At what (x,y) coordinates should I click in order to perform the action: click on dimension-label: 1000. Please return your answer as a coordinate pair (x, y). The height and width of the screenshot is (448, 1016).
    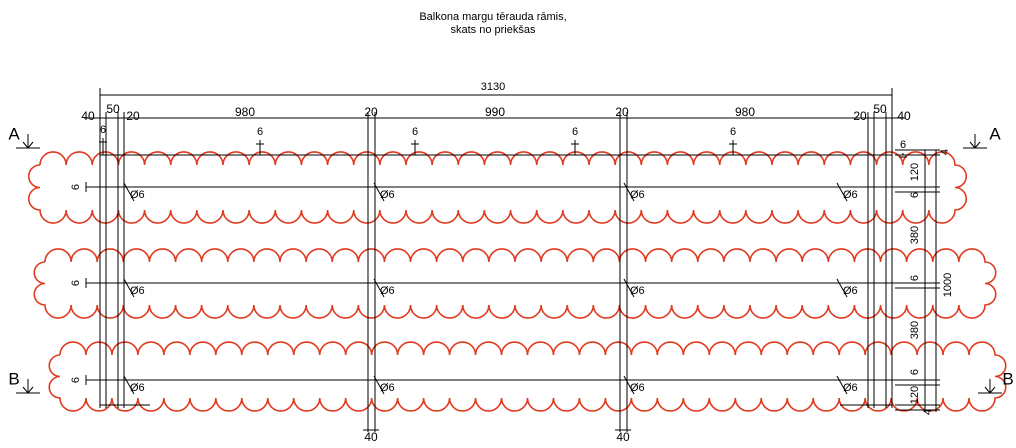
    Looking at the image, I should click on (948, 285).